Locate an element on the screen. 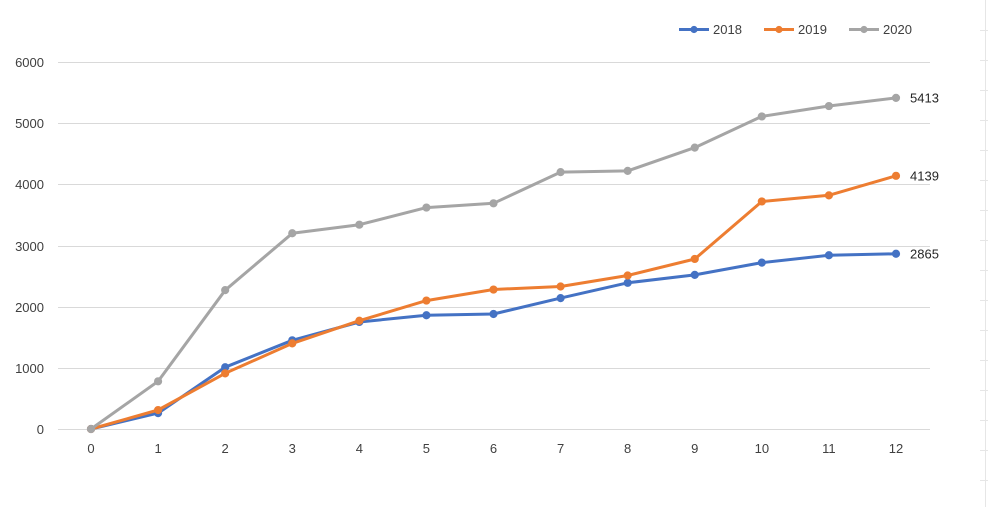  y-tick-label: 3000 is located at coordinates (29, 246).